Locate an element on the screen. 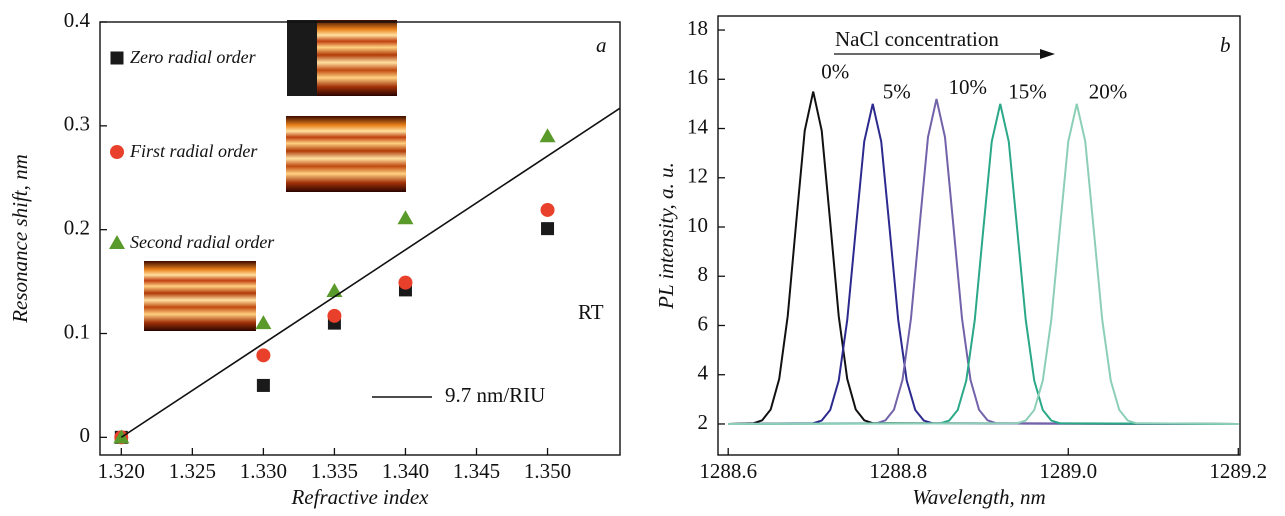 This screenshot has width=1285, height=516. legend-label: First radial order is located at coordinates (193, 151).